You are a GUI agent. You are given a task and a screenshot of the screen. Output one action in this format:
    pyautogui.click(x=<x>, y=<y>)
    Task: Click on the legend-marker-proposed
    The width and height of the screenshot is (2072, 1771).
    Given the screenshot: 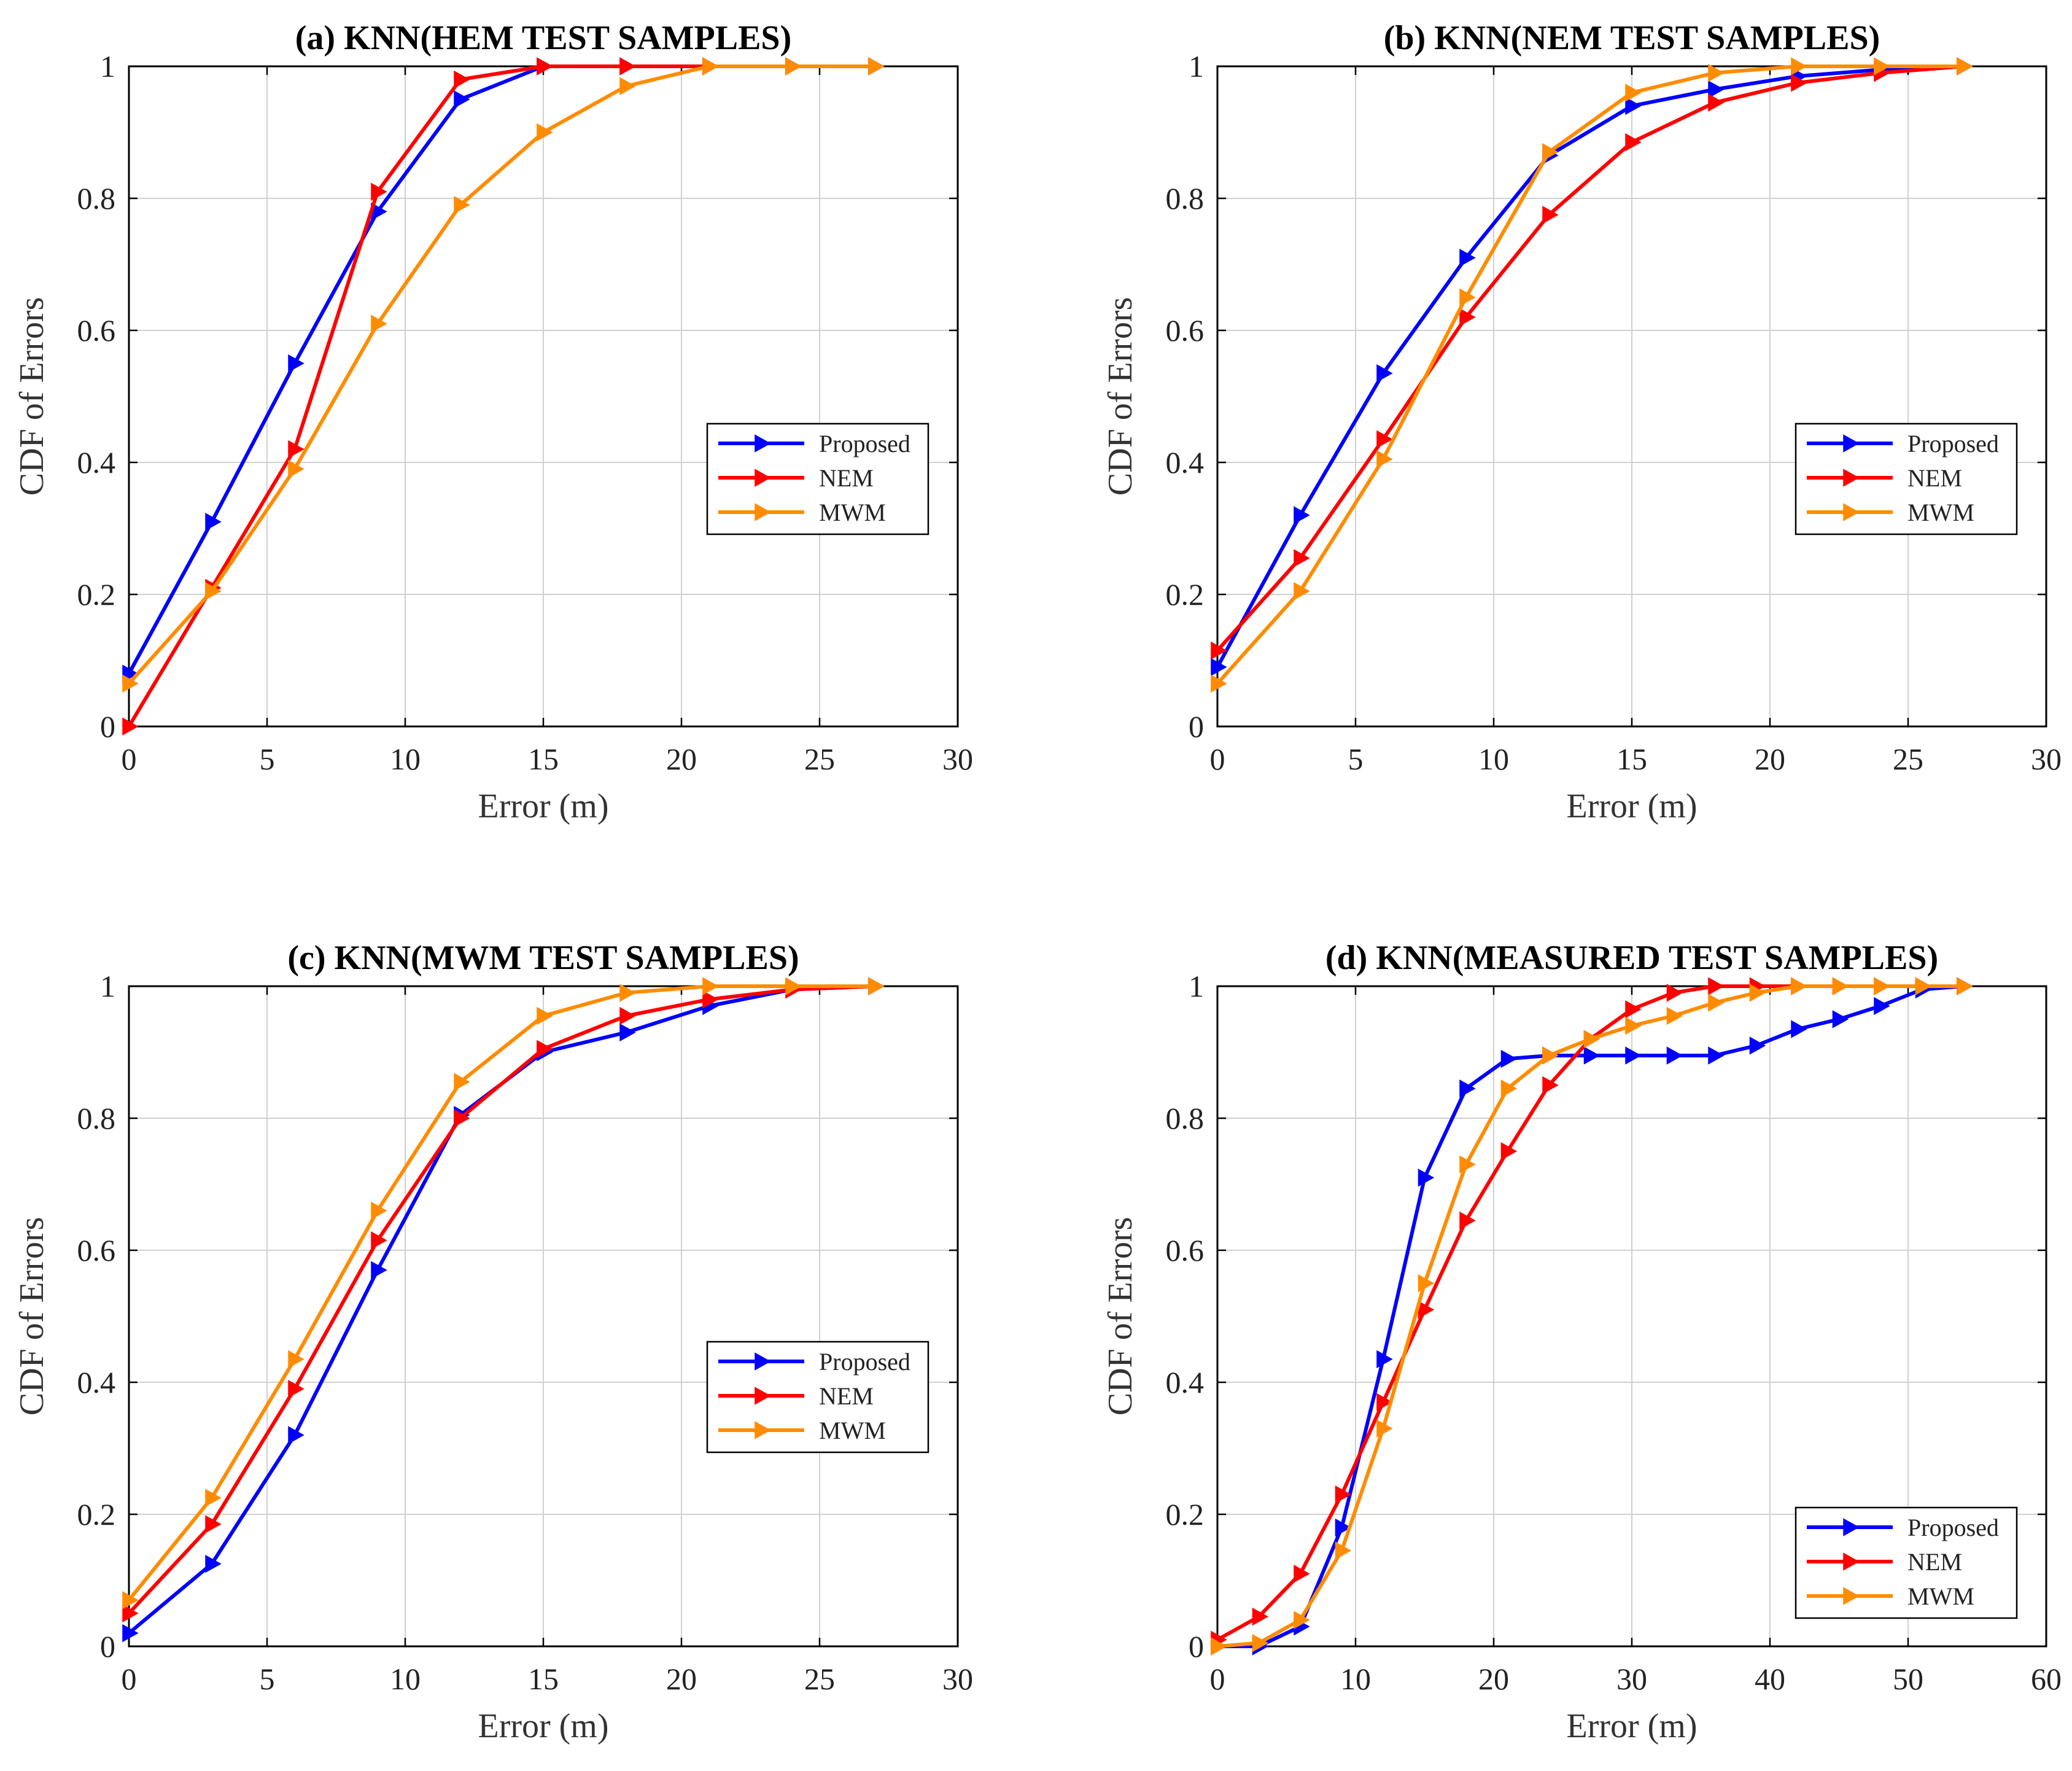 What is the action you would take?
    pyautogui.click(x=1851, y=1527)
    